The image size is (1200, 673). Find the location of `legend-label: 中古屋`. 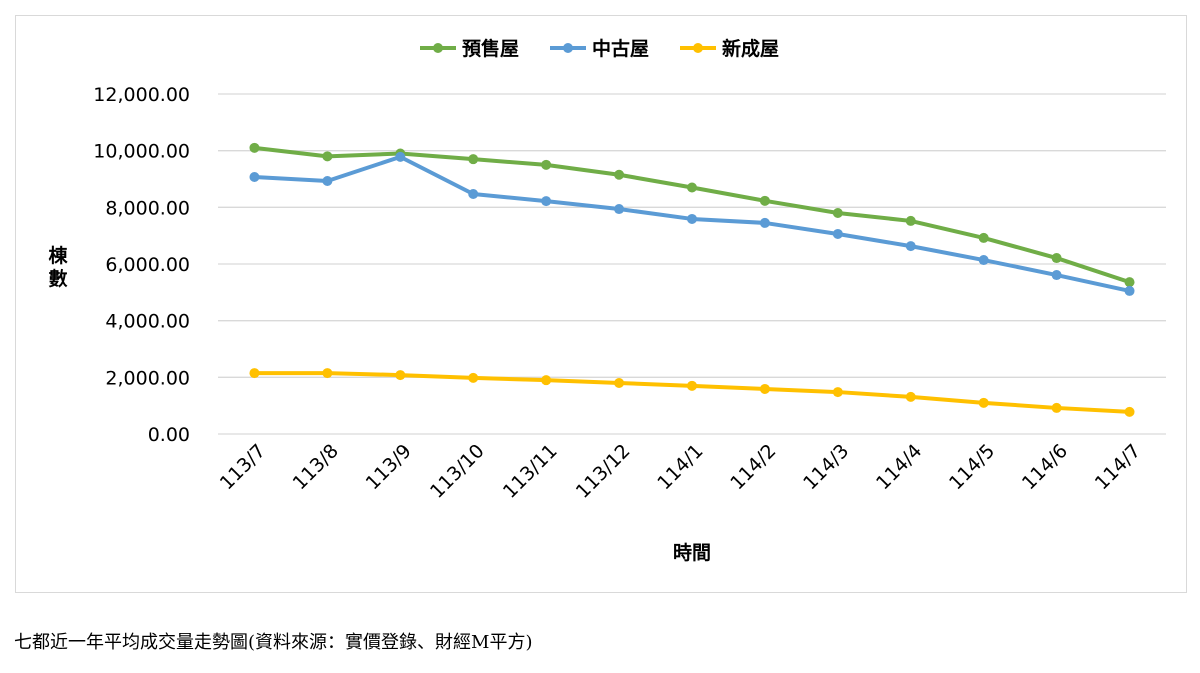

legend-label: 中古屋 is located at coordinates (620, 48).